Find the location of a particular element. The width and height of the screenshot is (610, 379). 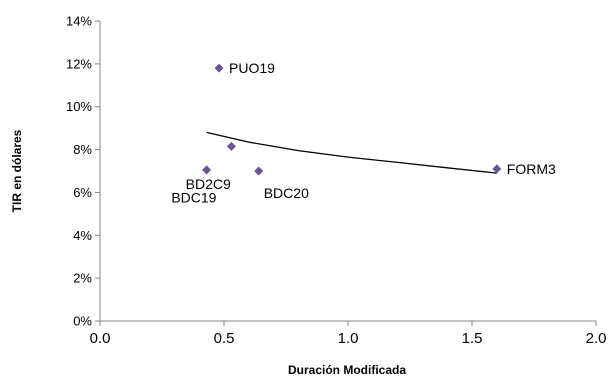

trendline-layer is located at coordinates (351, 152).